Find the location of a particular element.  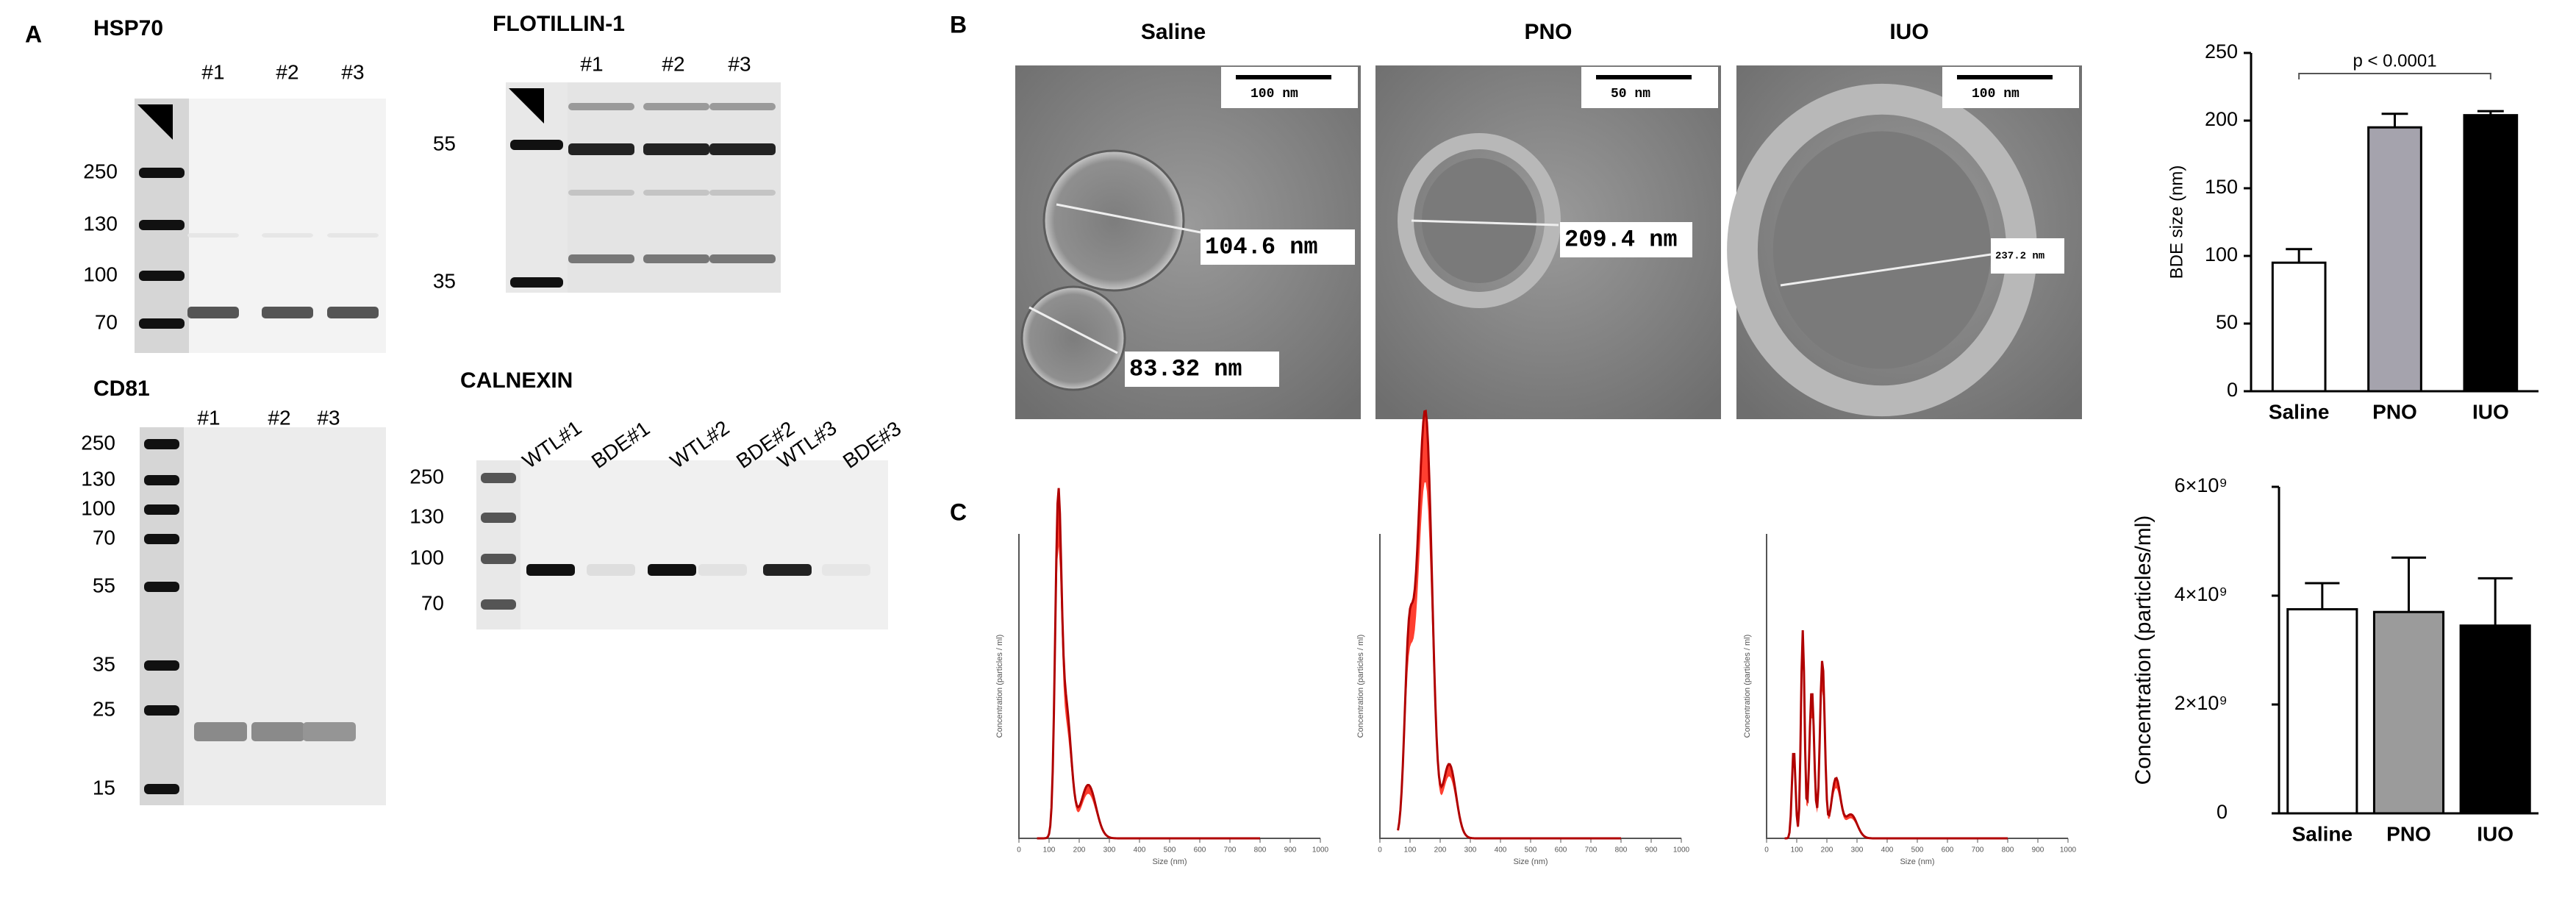

nta-x-label: Size (nm) is located at coordinates (1530, 862).